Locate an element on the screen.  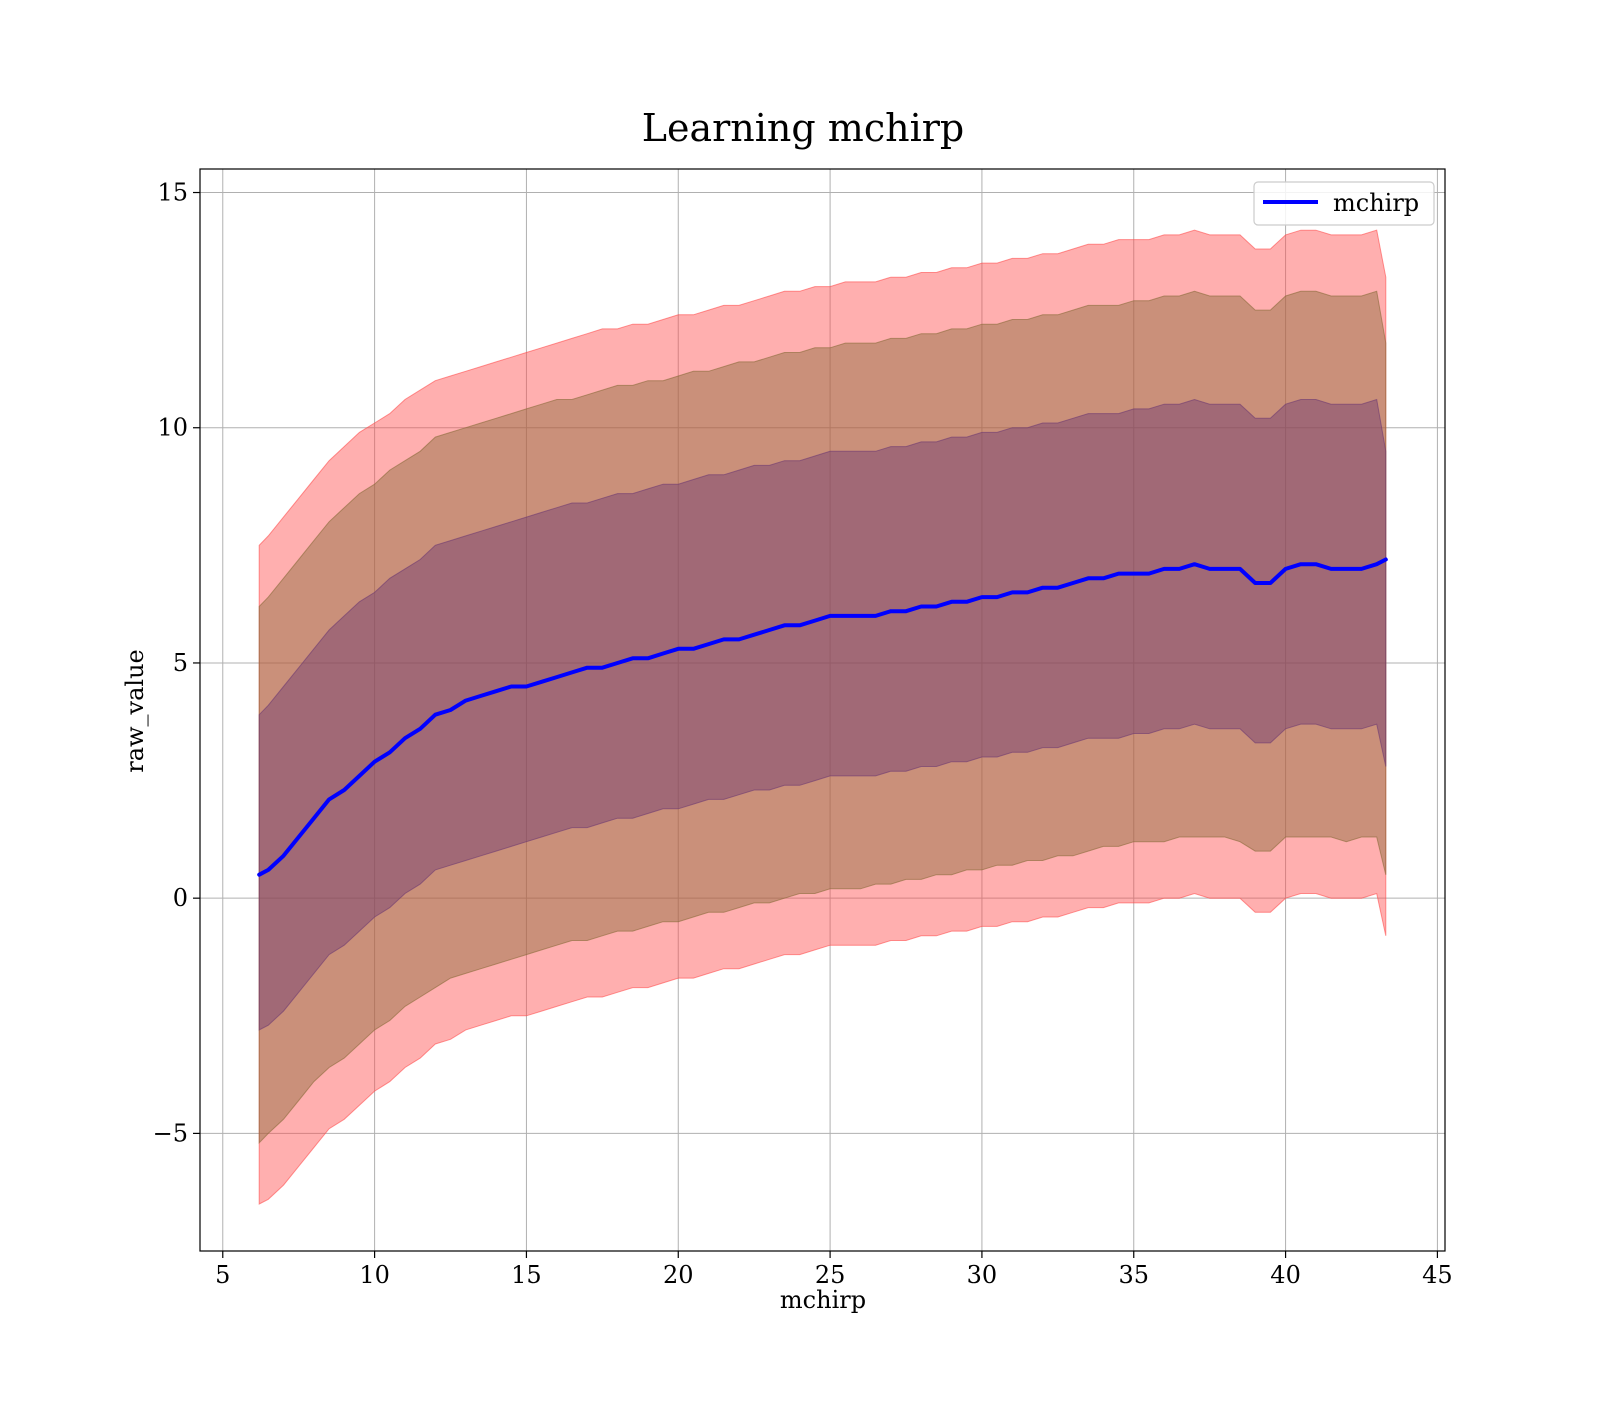
x-tick-label: 20 is located at coordinates (678, 1275).